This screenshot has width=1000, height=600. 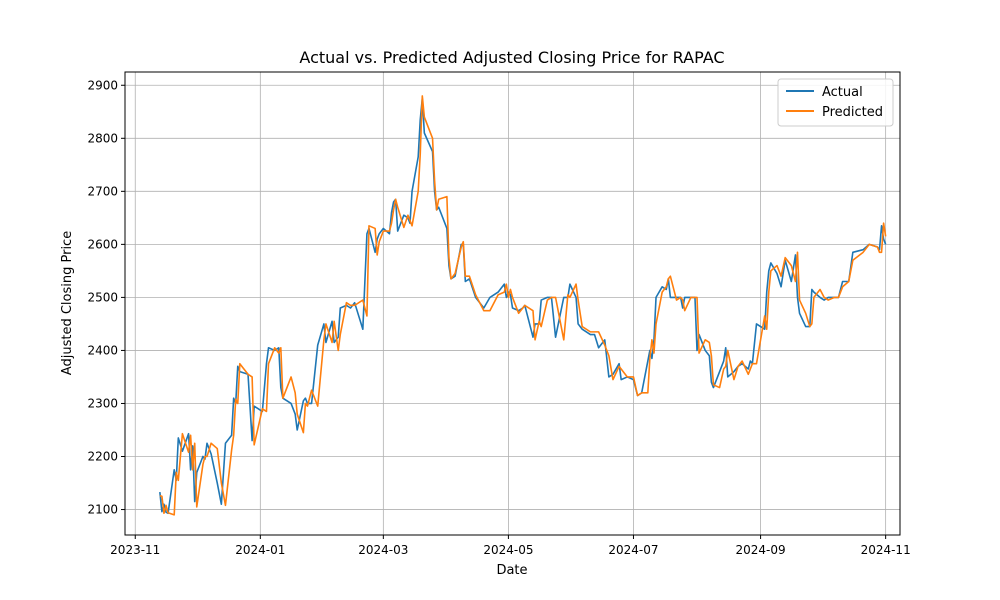 I want to click on x-tick-label: 2024-07, so click(x=633, y=550).